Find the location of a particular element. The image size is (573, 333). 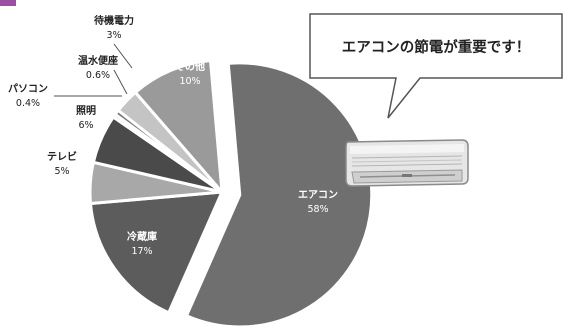

callout-text: エアコンの節電が重要です！ is located at coordinates (436, 47).